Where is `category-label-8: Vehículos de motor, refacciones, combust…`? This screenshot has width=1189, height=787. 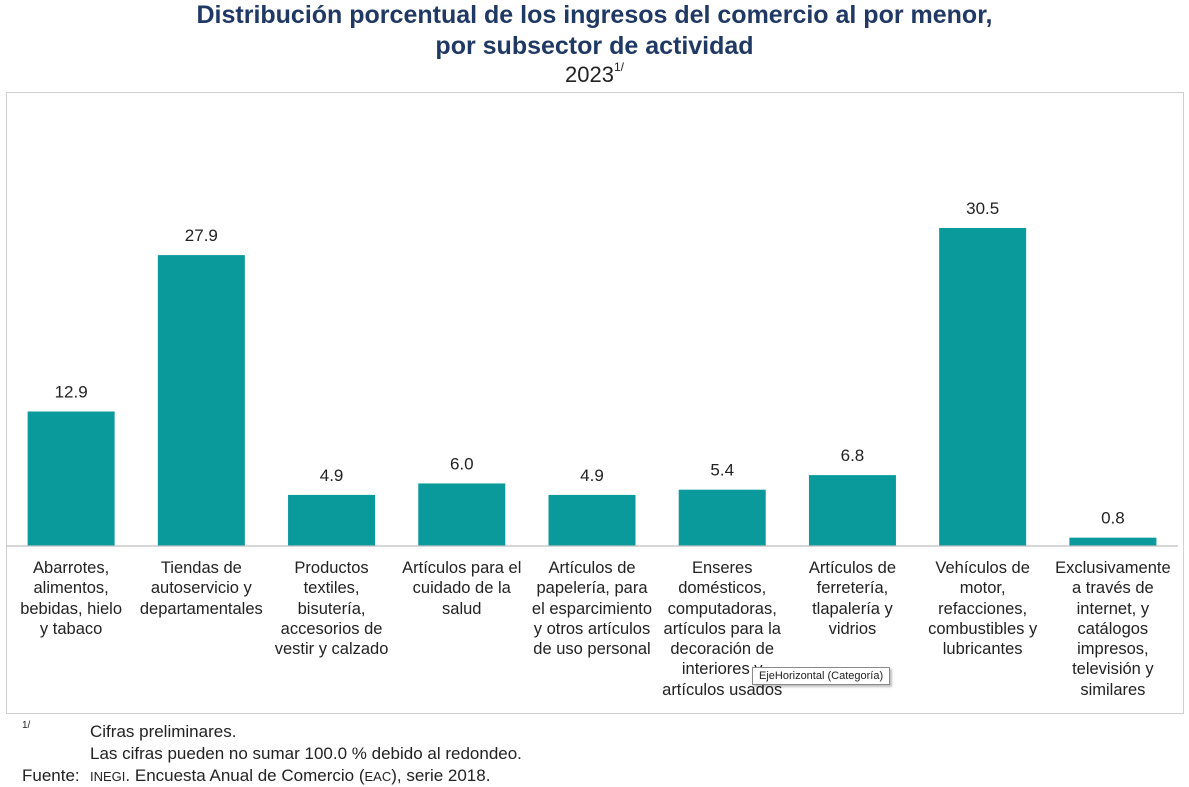 category-label-8: Vehículos de motor, refacciones, combust… is located at coordinates (983, 609).